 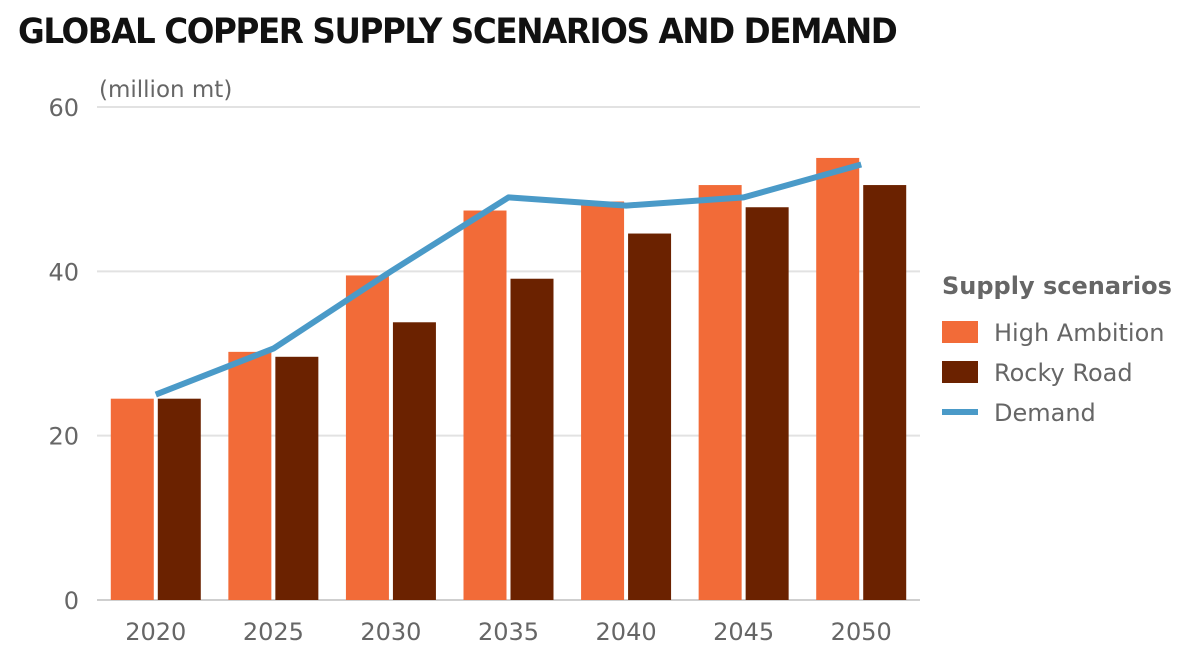 I want to click on bar-rocky-road-2035, so click(x=532, y=439).